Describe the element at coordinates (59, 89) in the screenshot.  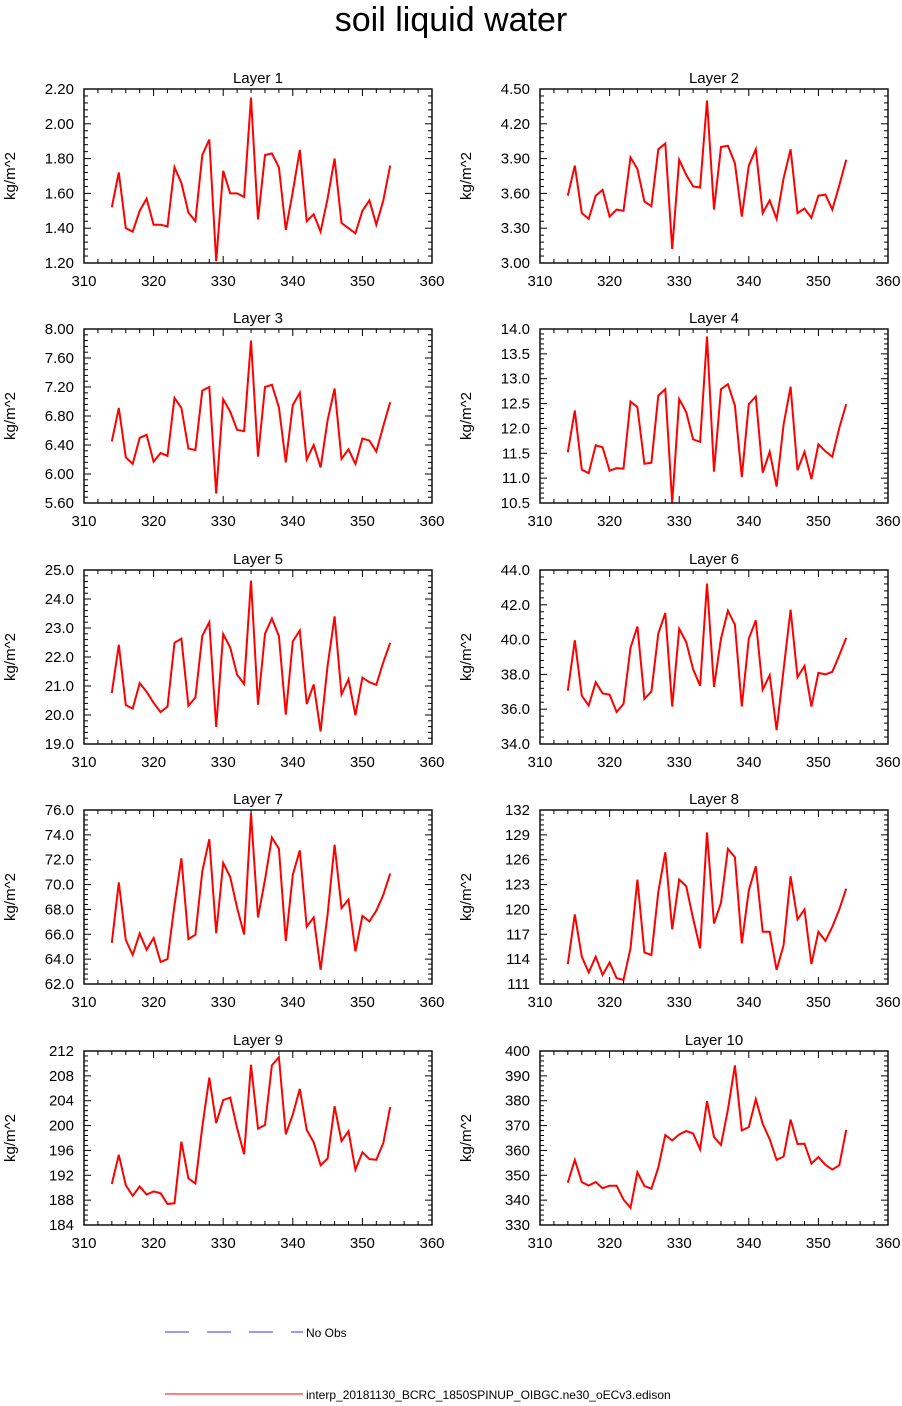
I see `y-tick-label: 2.20` at that location.